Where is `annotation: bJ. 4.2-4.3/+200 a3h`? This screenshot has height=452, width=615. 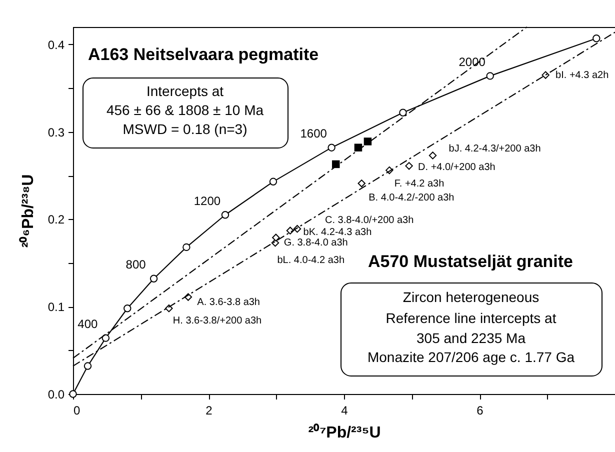 annotation: bJ. 4.2-4.3/+200 a3h is located at coordinates (494, 148).